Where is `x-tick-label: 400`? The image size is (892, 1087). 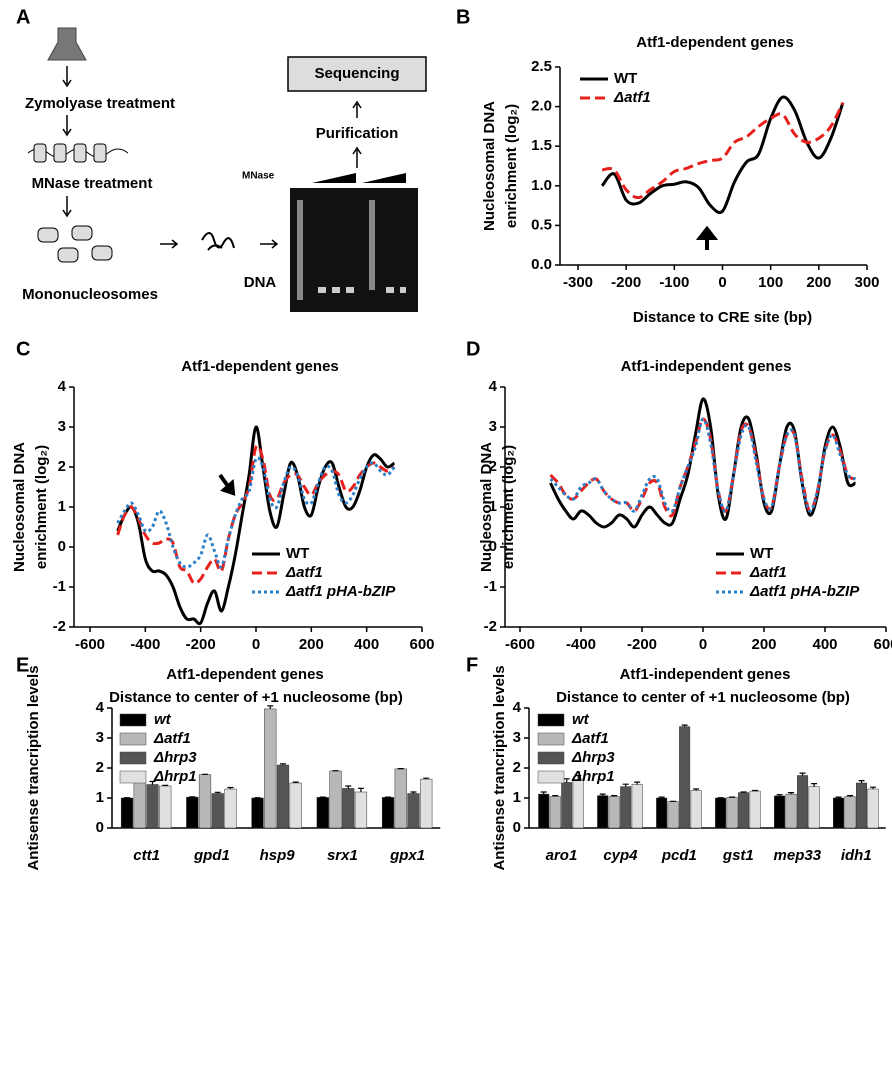 x-tick-label: 400 is located at coordinates (824, 644).